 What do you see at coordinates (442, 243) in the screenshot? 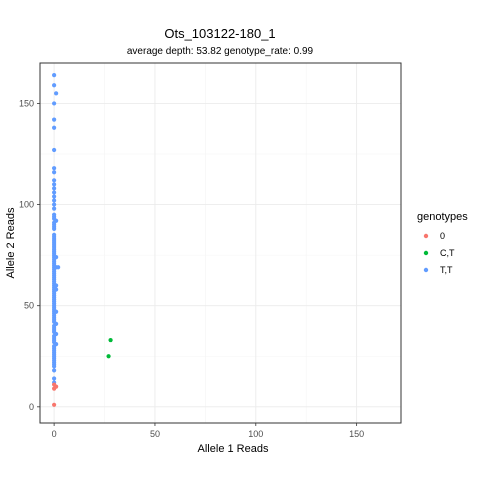
I see `legend: genotypes 0 C,T T,T` at bounding box center [442, 243].